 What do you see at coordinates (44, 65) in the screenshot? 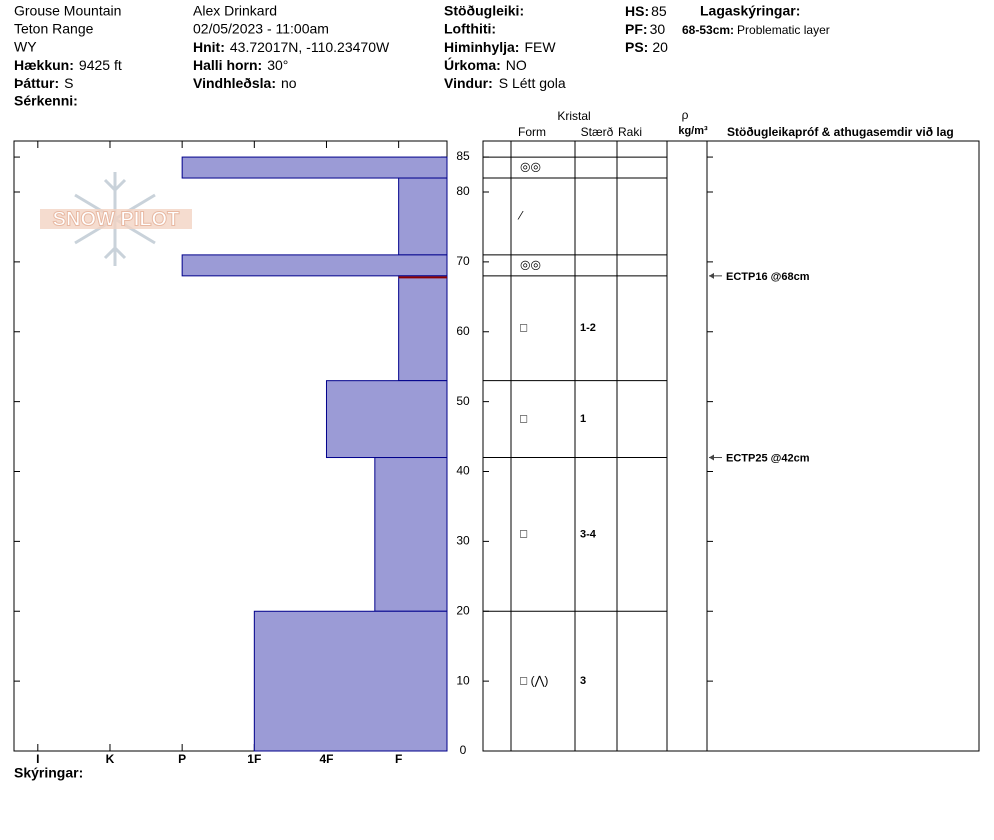
I see `label: Hækkun:` at bounding box center [44, 65].